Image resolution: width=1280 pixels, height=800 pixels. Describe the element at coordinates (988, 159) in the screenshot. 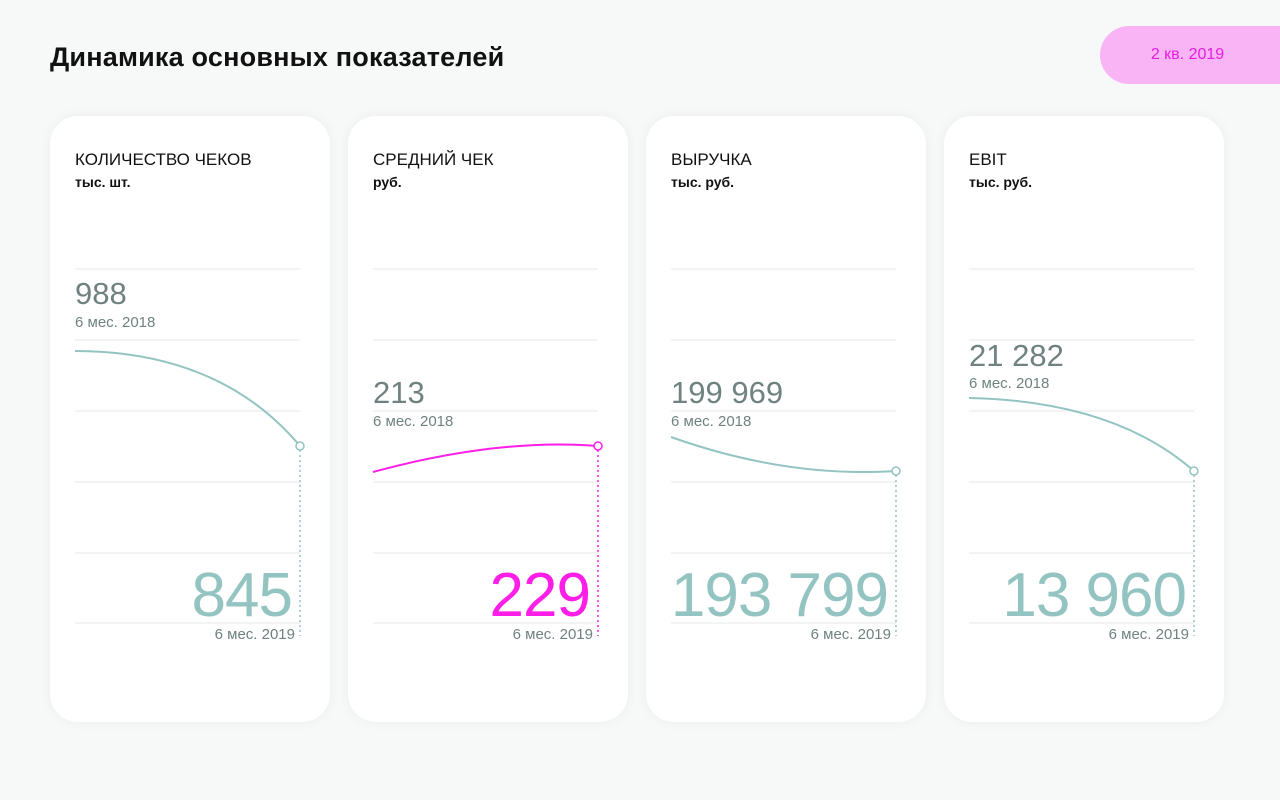

I see `card-title: EBIT` at that location.